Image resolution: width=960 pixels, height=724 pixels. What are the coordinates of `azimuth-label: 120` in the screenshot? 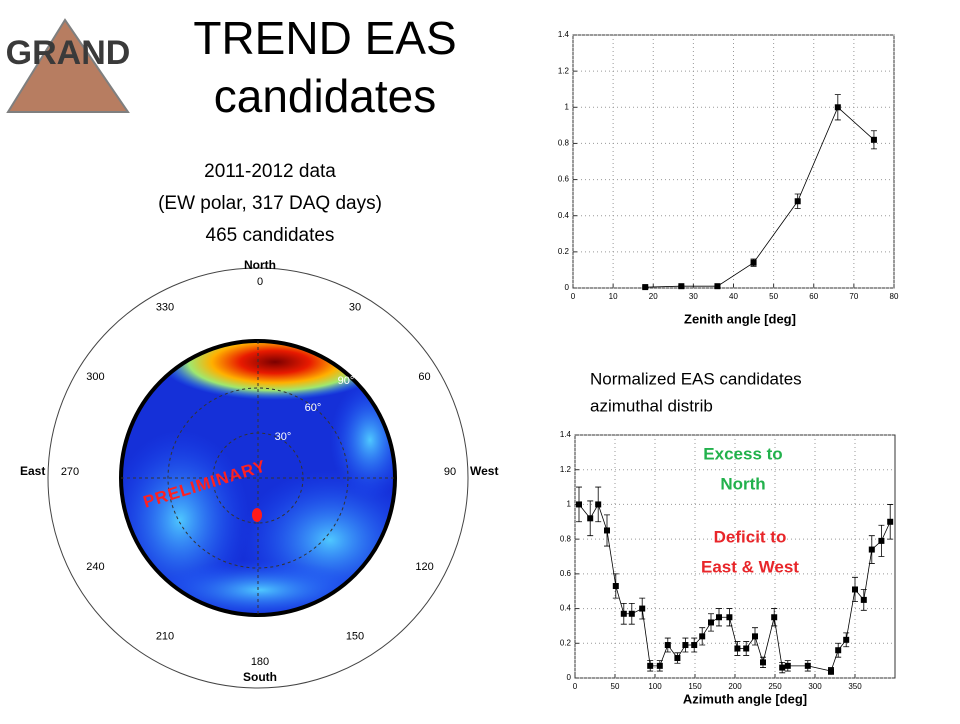 It's located at (424, 567).